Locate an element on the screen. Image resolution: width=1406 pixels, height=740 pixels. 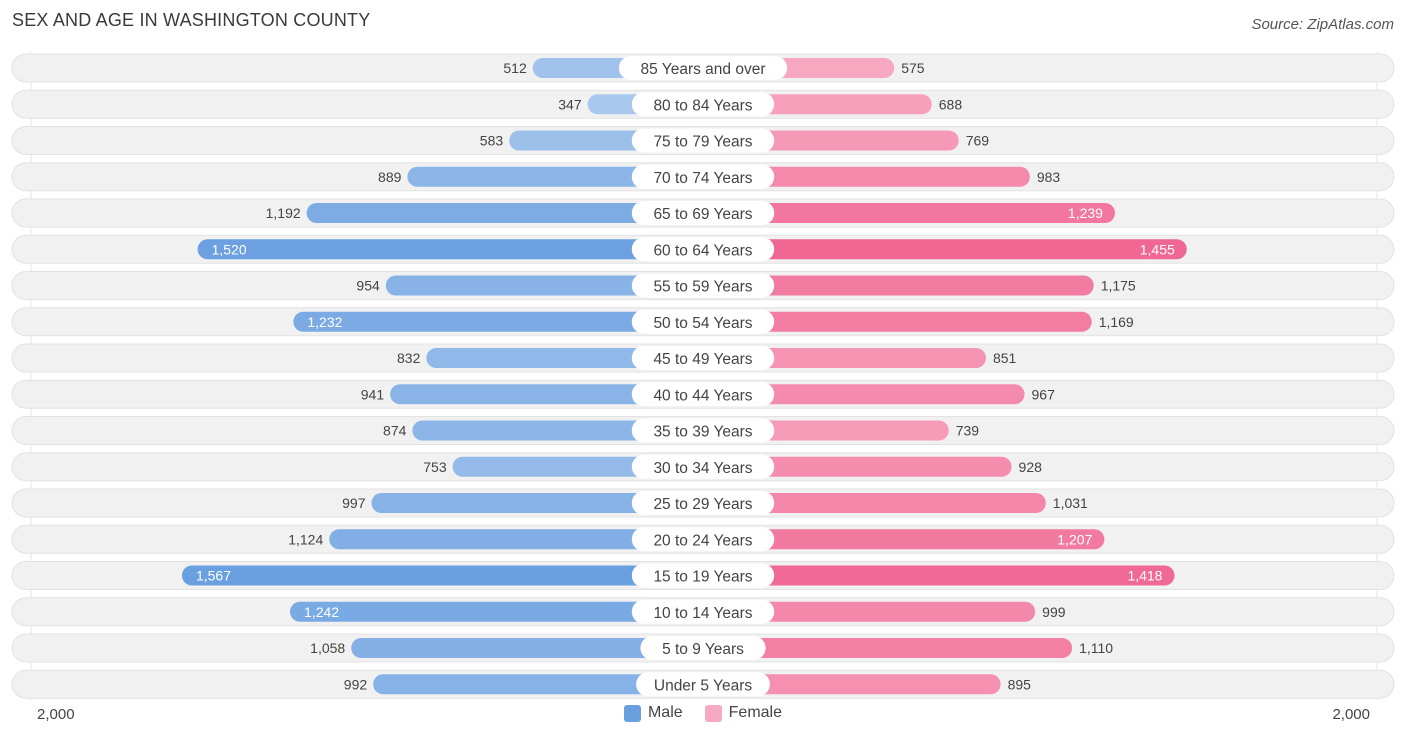
female-value-label: 1,110 is located at coordinates (1096, 648).